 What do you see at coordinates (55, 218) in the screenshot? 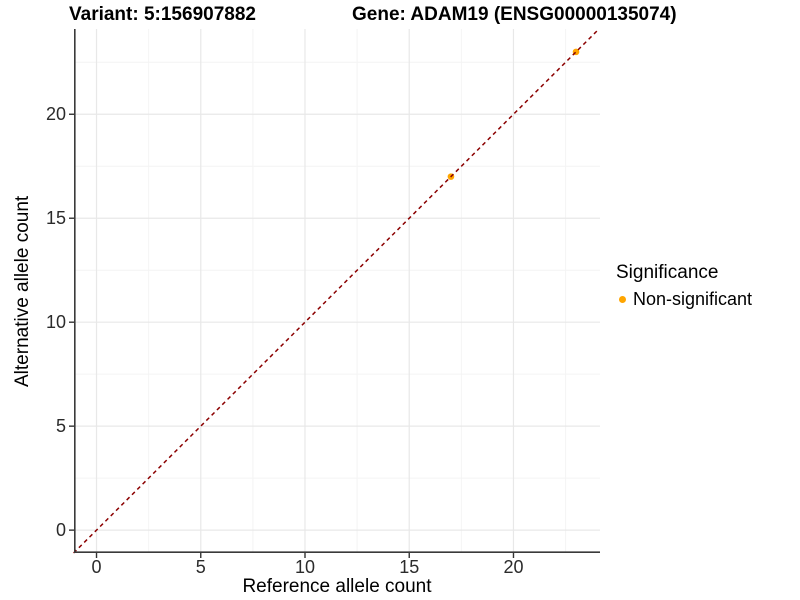
I see `y-tick-label: 15` at bounding box center [55, 218].